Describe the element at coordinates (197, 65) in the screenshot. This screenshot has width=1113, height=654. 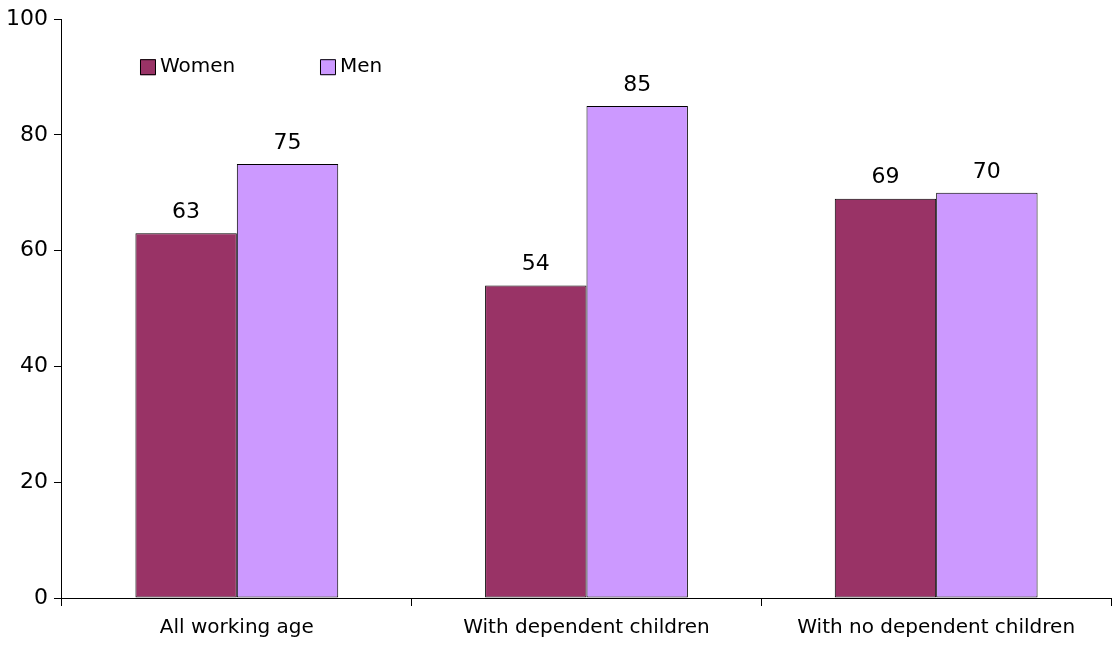
I see `legend-label: Women` at that location.